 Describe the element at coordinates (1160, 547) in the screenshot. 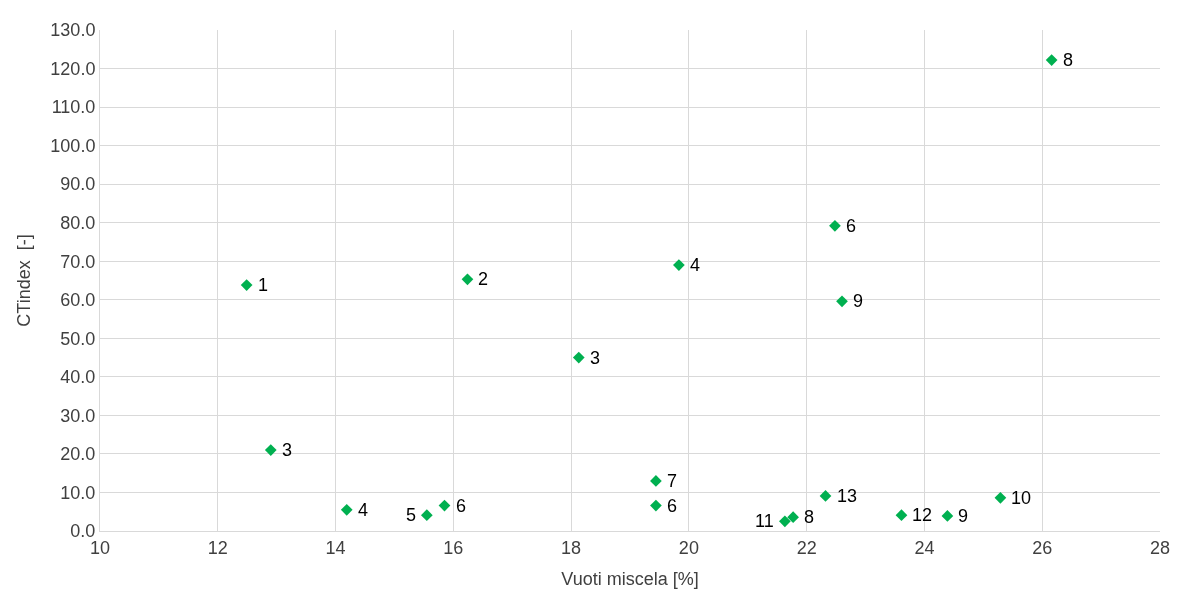

I see `x-tick-label: 28` at that location.